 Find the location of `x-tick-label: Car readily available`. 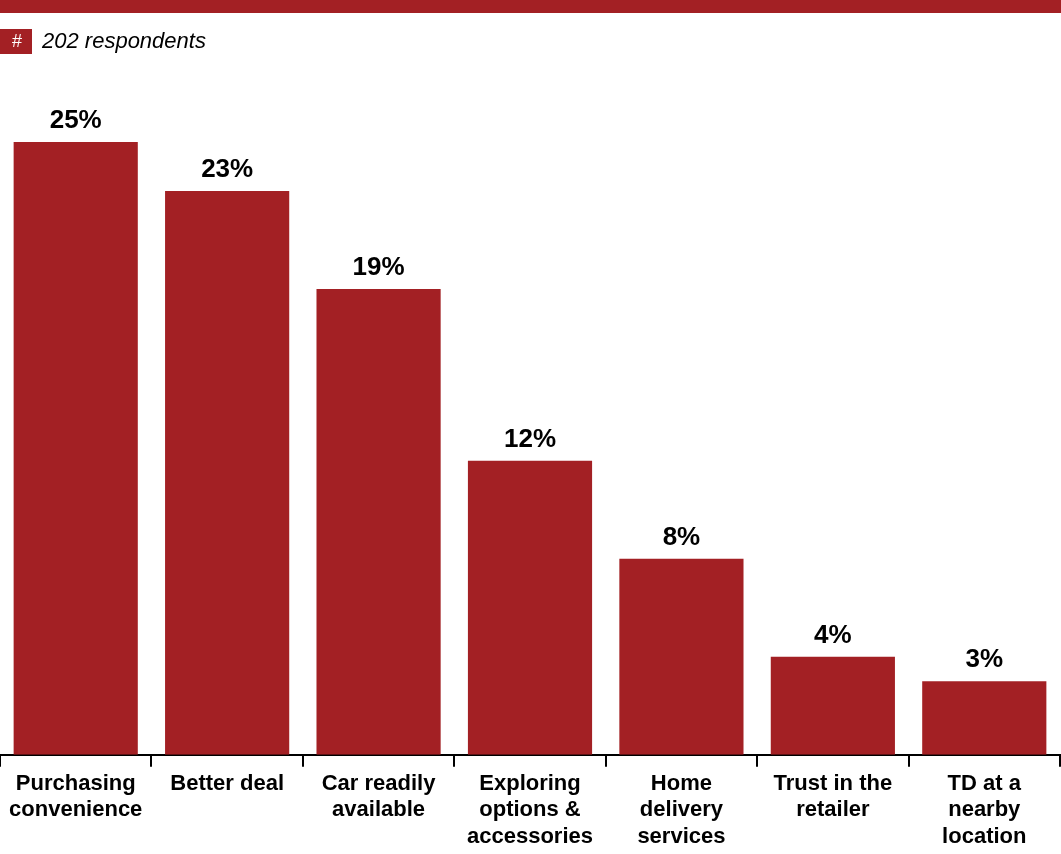

x-tick-label: Car readily available is located at coordinates (379, 796).